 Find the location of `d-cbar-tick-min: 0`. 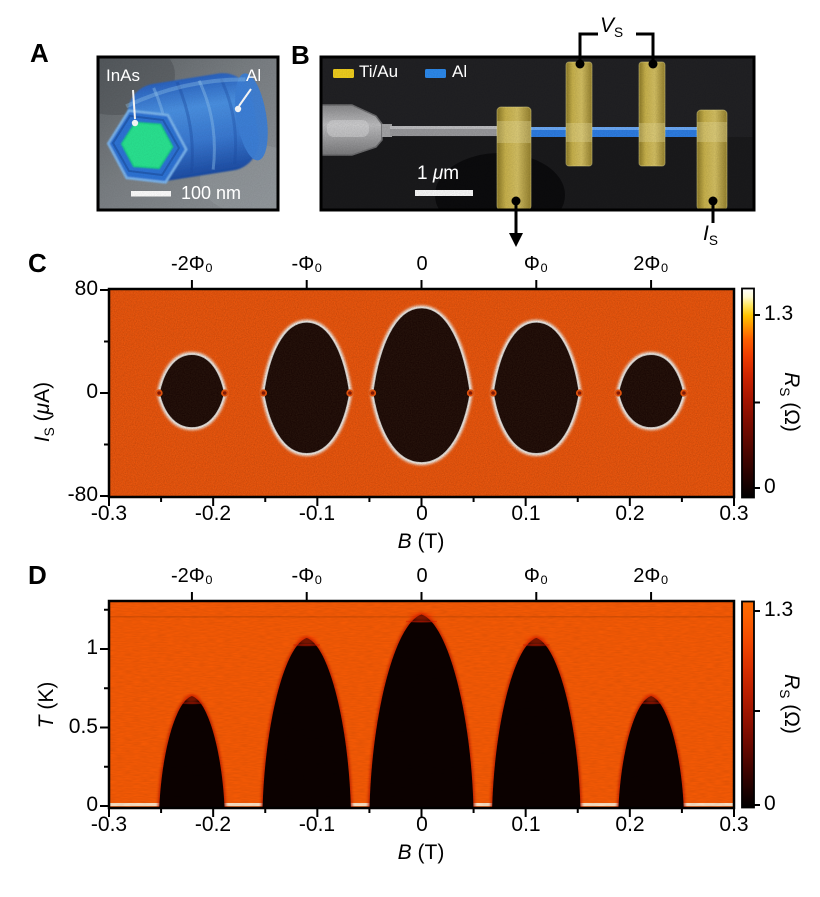

d-cbar-tick-min: 0 is located at coordinates (770, 803).